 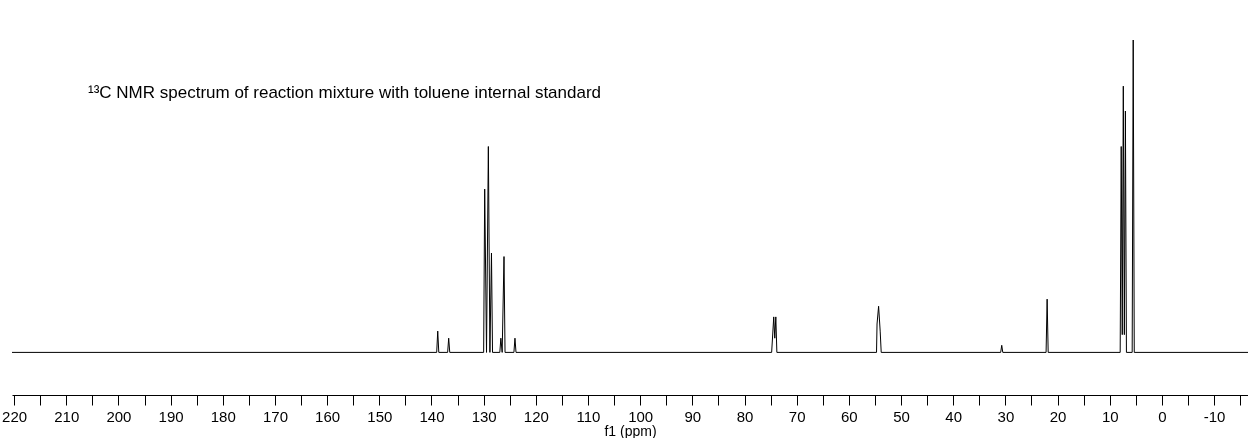 I want to click on x-tick-label: 90, so click(x=693, y=416).